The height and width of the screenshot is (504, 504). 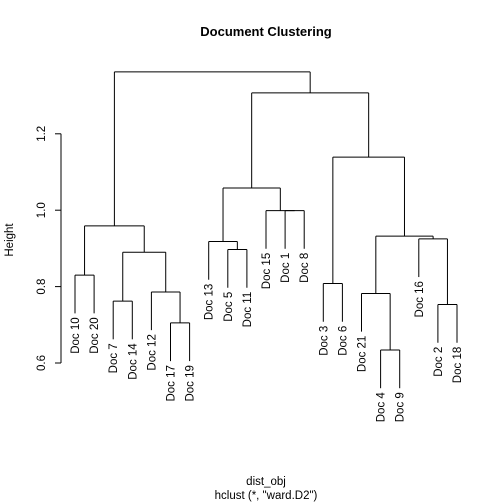 What do you see at coordinates (42, 210) in the screenshot?
I see `y-tick-label: 1.0` at bounding box center [42, 210].